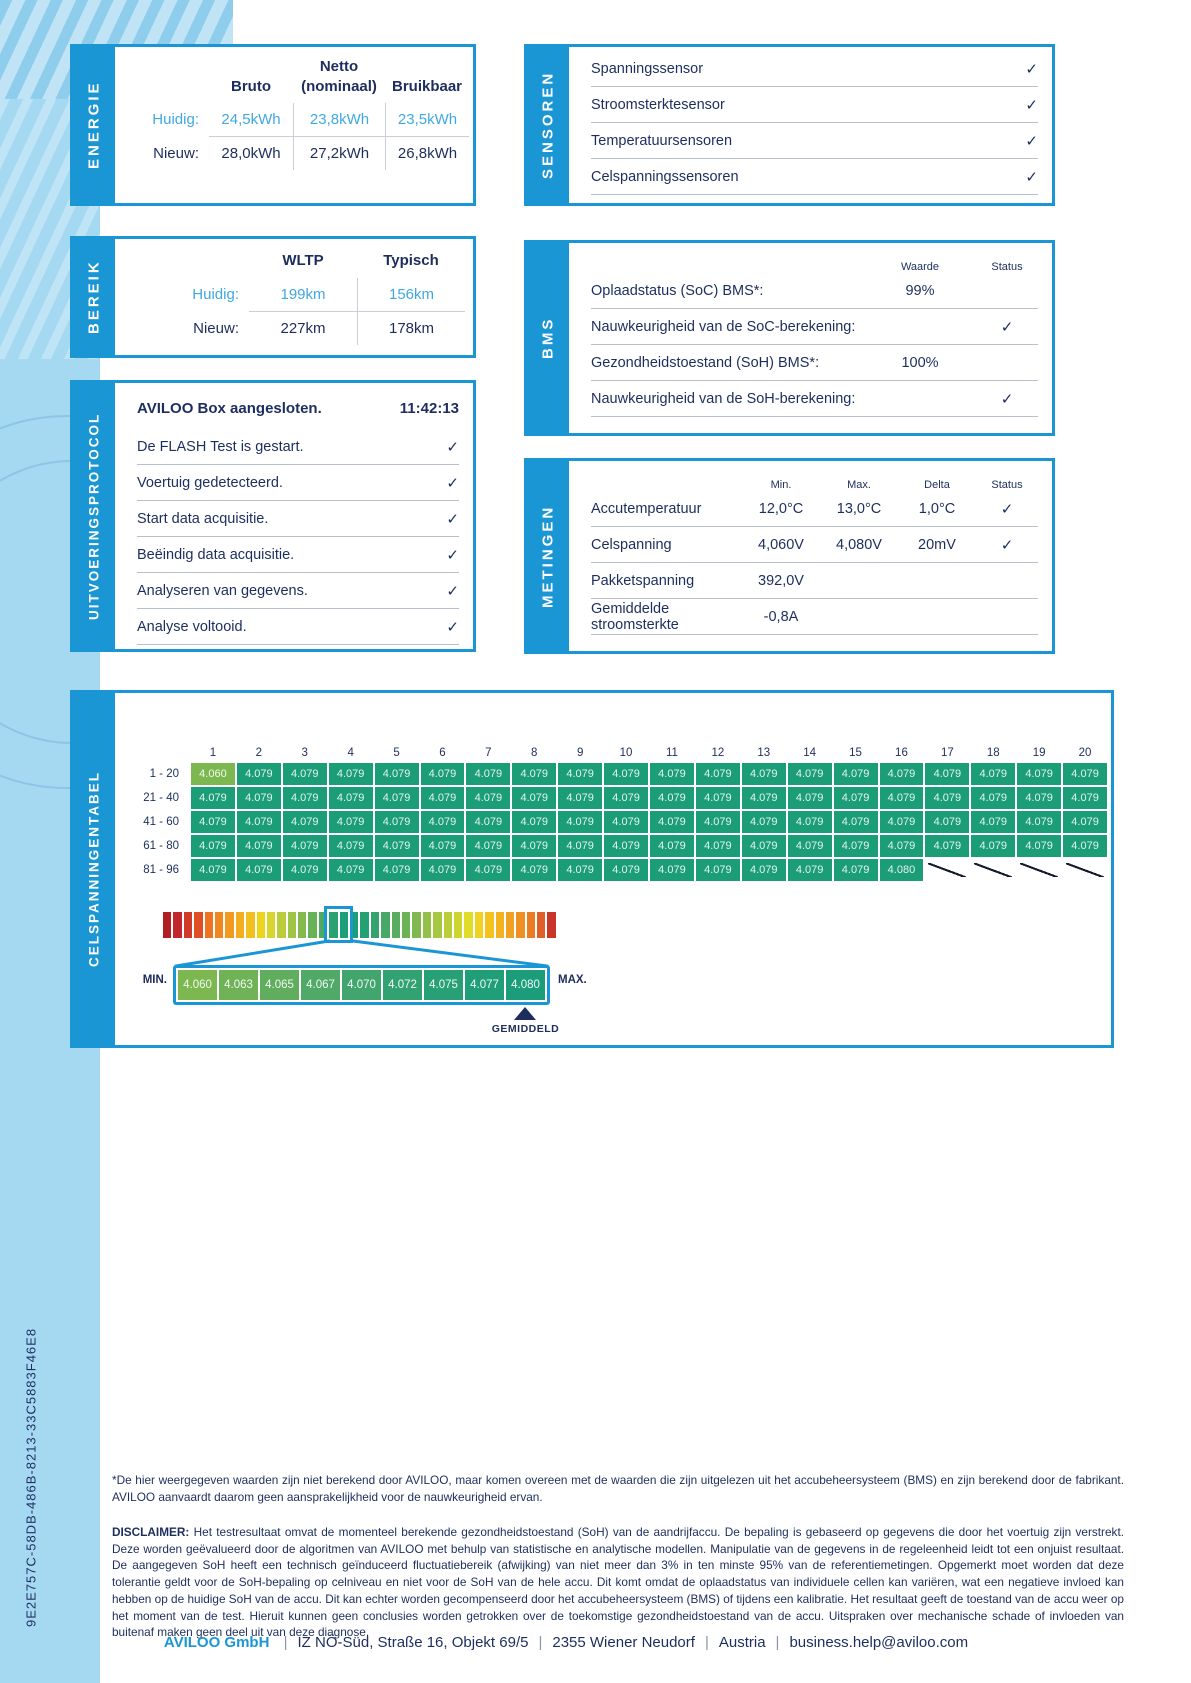  Describe the element at coordinates (723, 398) in the screenshot. I see `bms-row-label: Nauwkeurigheid van de SoH-berekening:` at that location.